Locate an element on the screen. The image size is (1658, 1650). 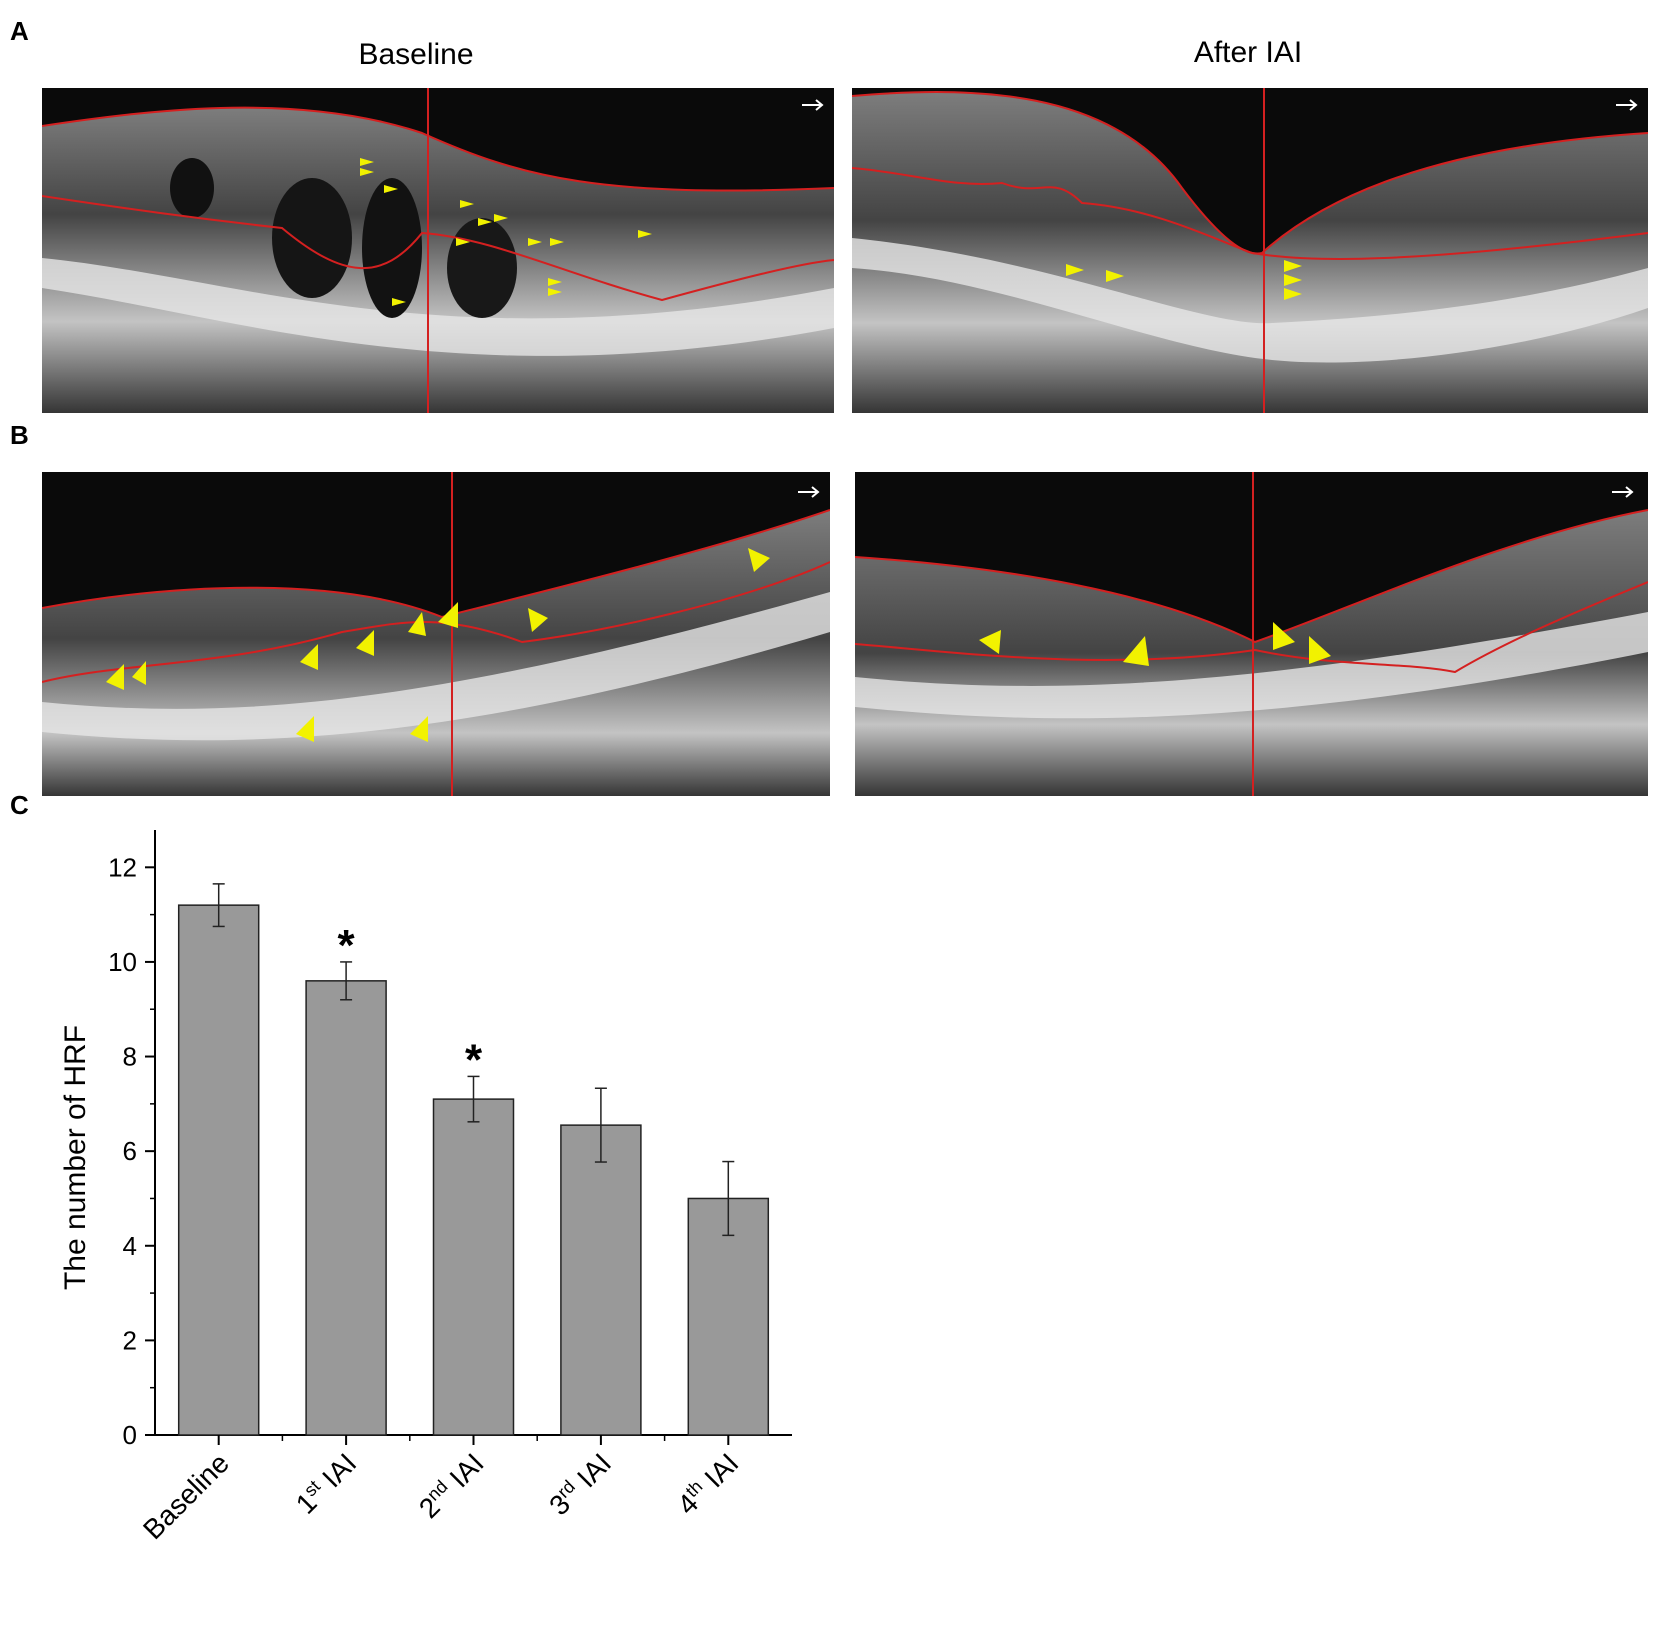
oct-scan-b-after-iai is located at coordinates (1251, 634).